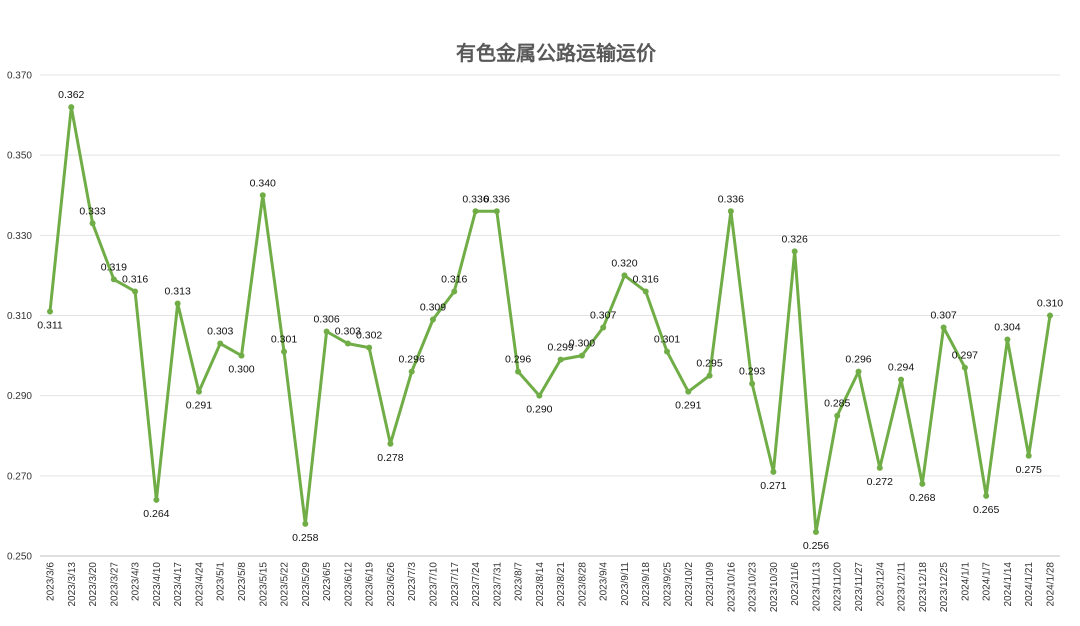 The width and height of the screenshot is (1080, 626). Describe the element at coordinates (795, 239) in the screenshot. I see `data-label: 0.326` at that location.